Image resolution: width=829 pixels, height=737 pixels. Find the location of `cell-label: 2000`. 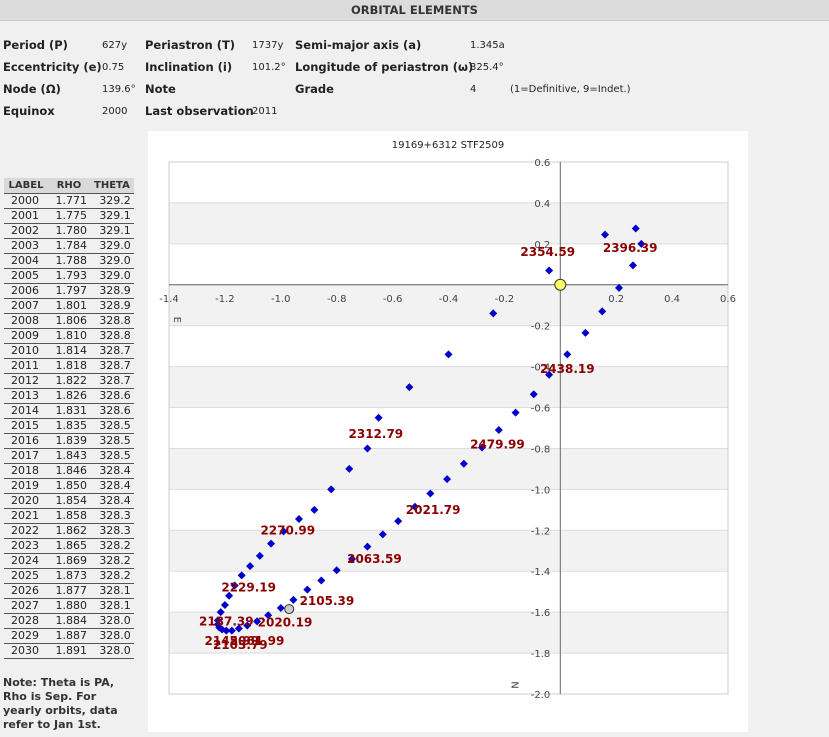

cell-label: 2000 is located at coordinates (26, 201).